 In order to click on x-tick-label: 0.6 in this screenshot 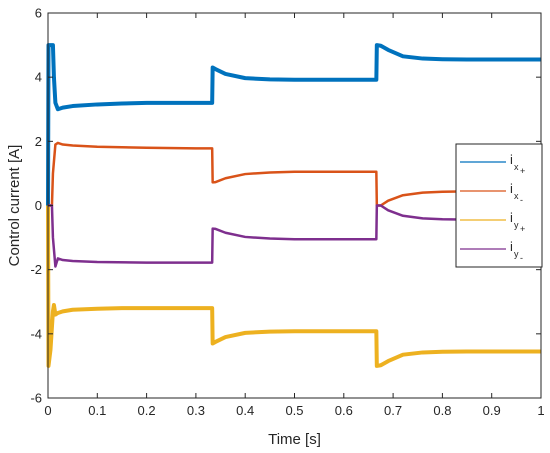, I will do `click(344, 410)`.